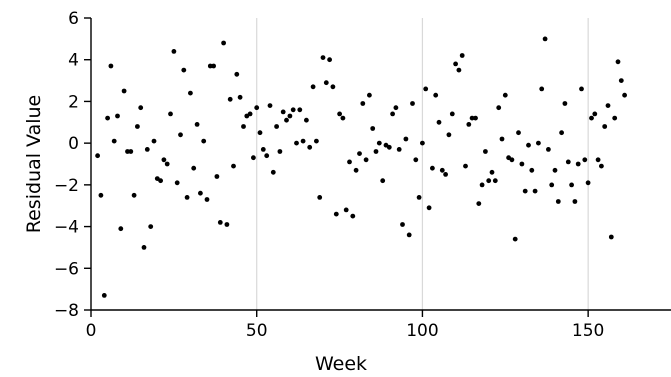 The image size is (671, 377). Describe the element at coordinates (73, 61) in the screenshot. I see `y-tick-label: 4` at that location.